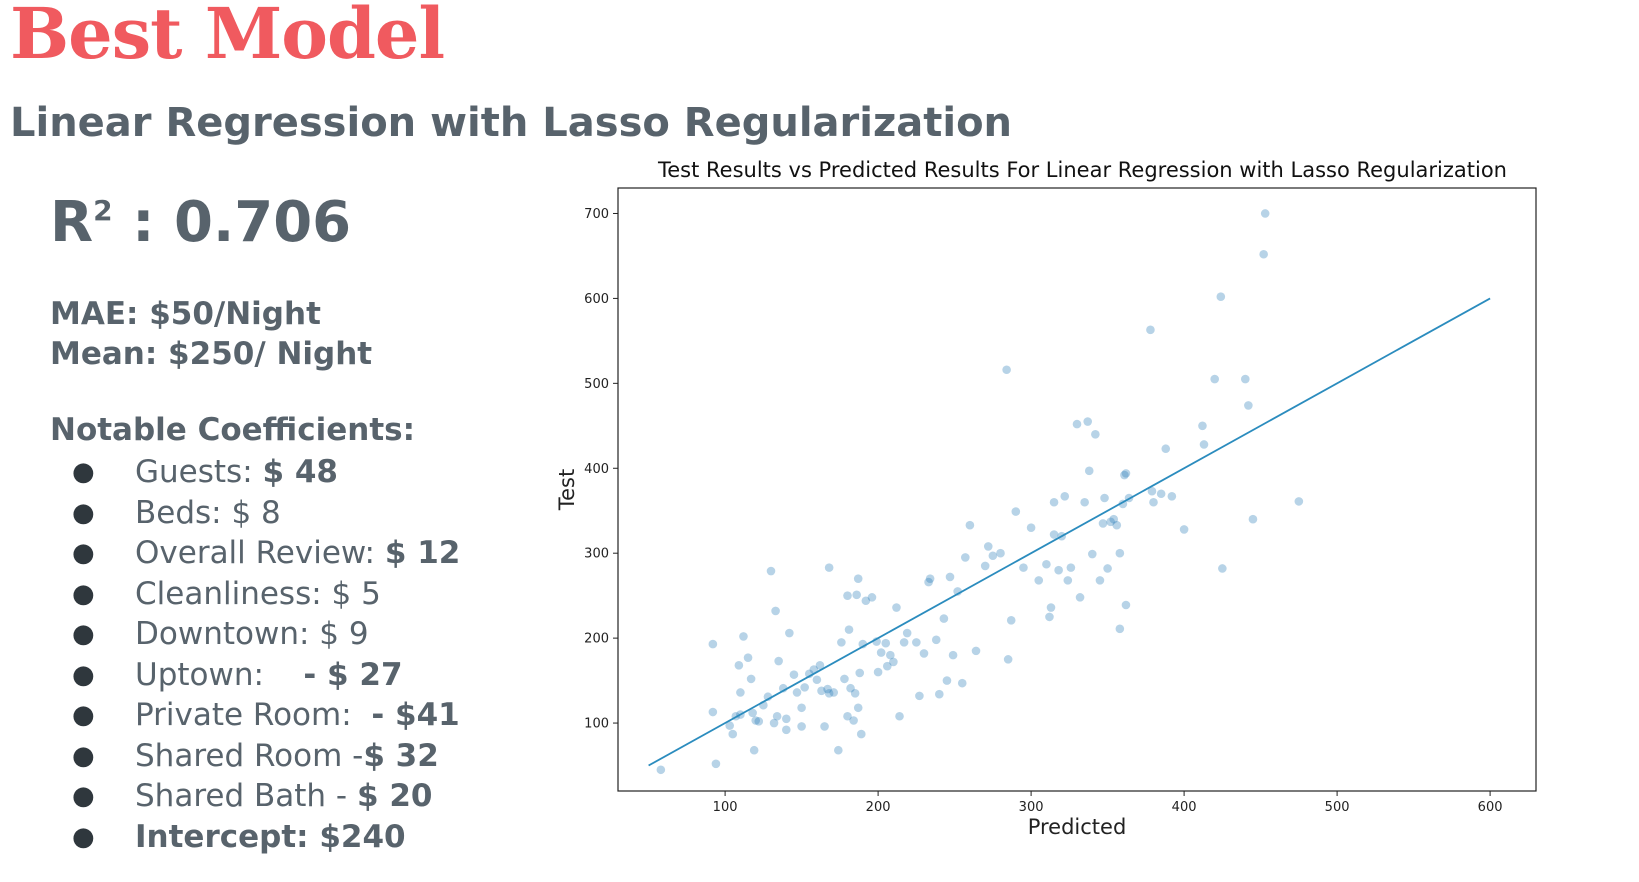  I want to click on mae-metric: MAE: $50/Night, so click(185, 314).